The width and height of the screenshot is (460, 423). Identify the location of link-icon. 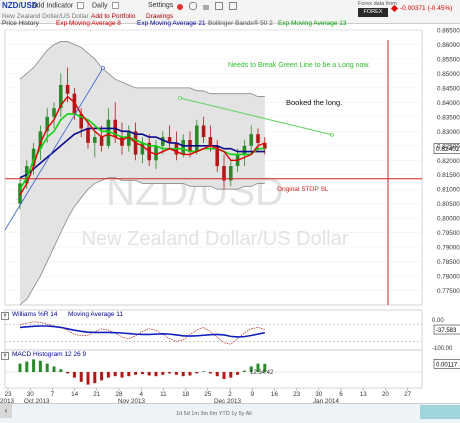
(232, 6).